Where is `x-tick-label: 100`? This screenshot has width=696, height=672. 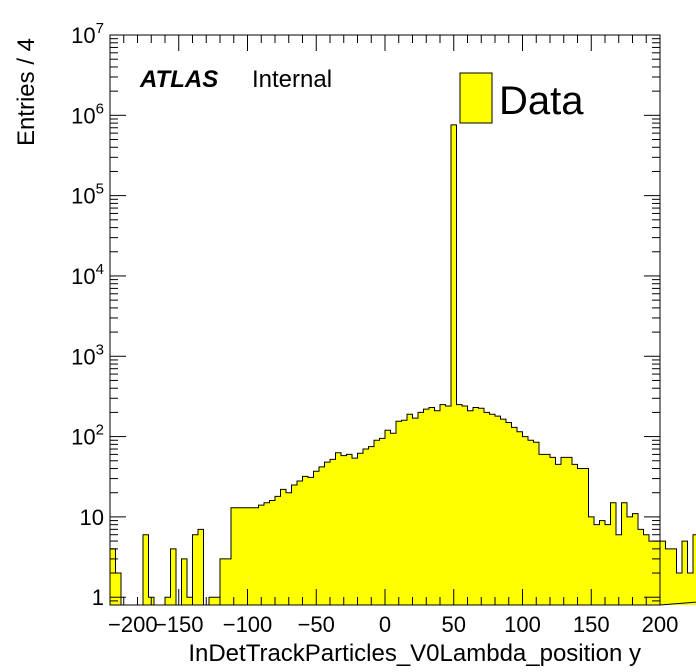
x-tick-label: 100 is located at coordinates (522, 624).